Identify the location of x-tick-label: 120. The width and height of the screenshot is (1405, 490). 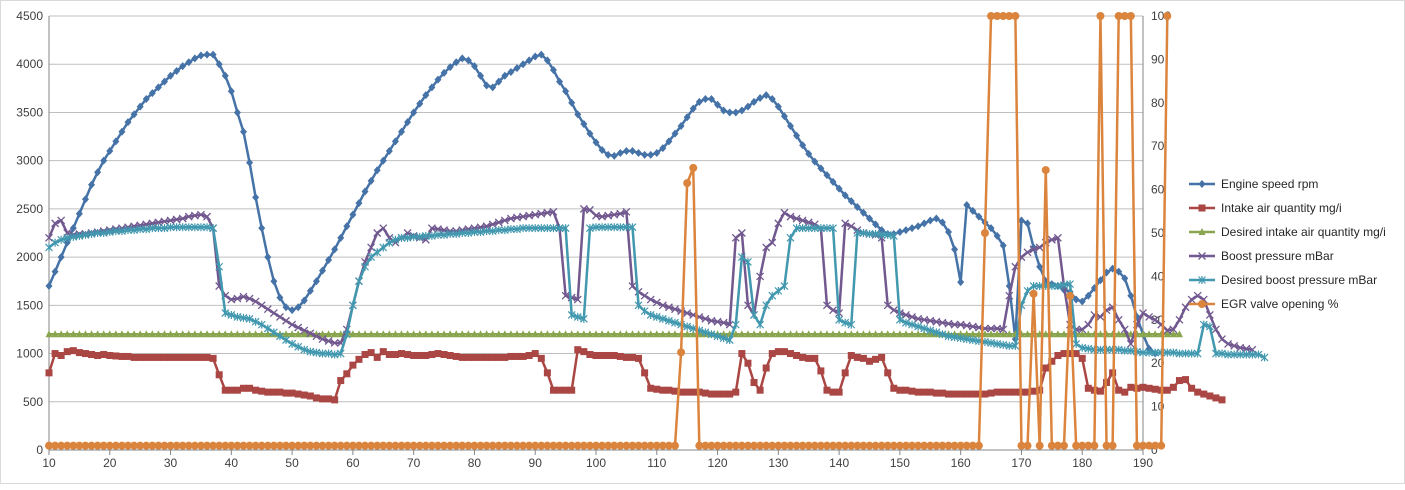
(718, 463).